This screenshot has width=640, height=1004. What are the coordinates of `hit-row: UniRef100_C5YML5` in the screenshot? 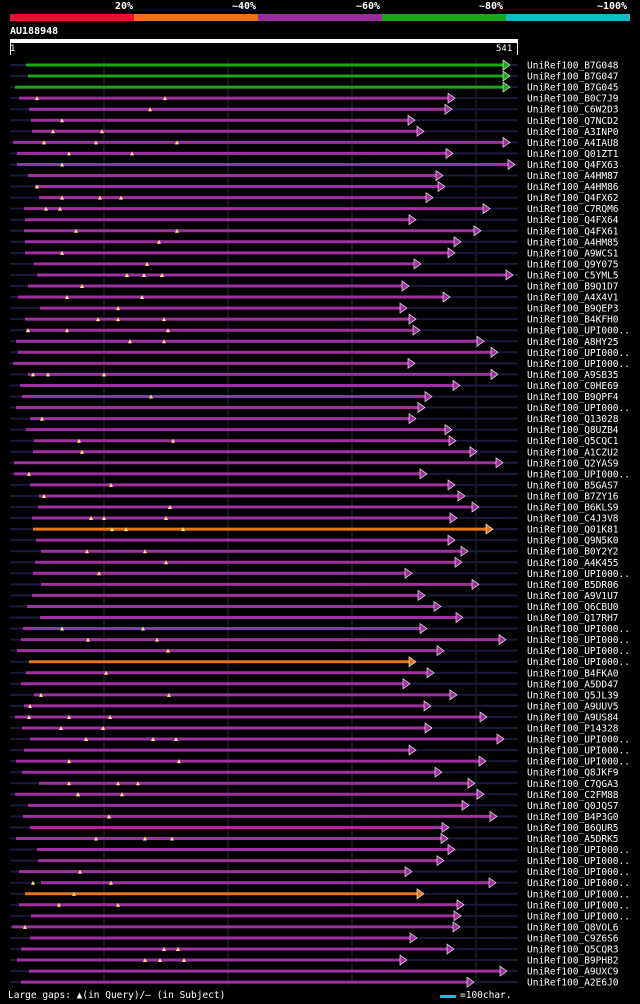 It's located at (314, 275).